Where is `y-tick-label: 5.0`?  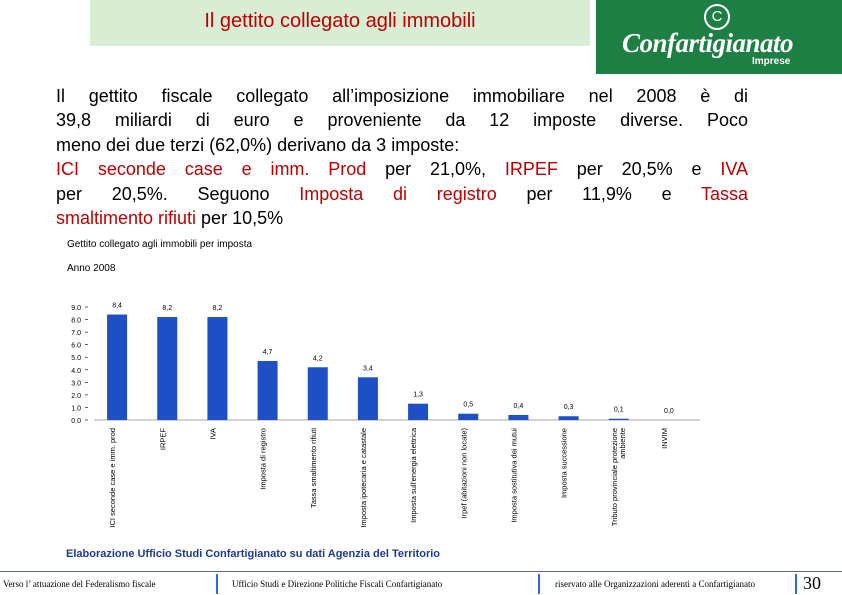 y-tick-label: 5.0 is located at coordinates (76, 358).